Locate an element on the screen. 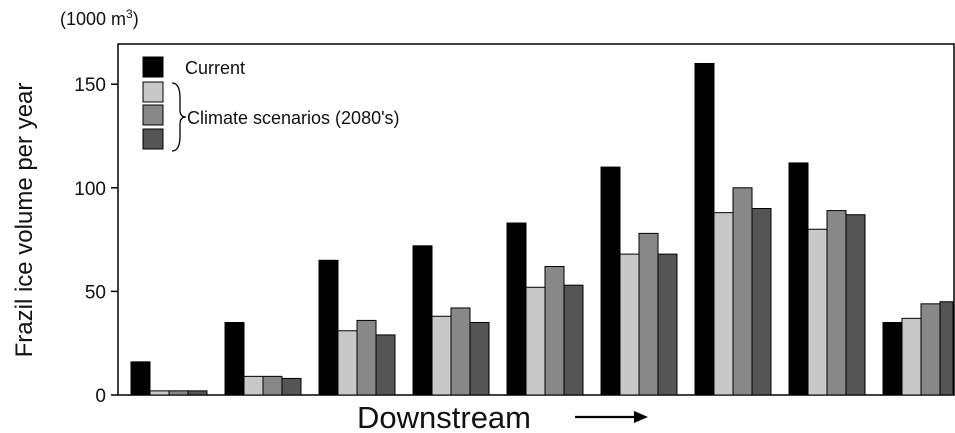 The height and width of the screenshot is (433, 955). legend-brace is located at coordinates (179, 117).